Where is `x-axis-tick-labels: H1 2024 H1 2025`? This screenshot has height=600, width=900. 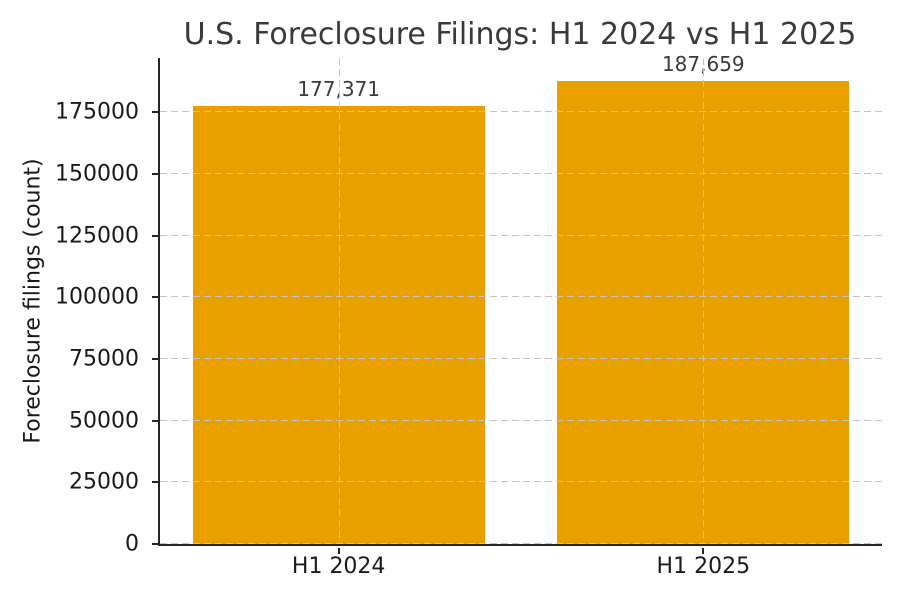
x-axis-tick-labels: H1 2024 H1 2025 is located at coordinates (521, 568).